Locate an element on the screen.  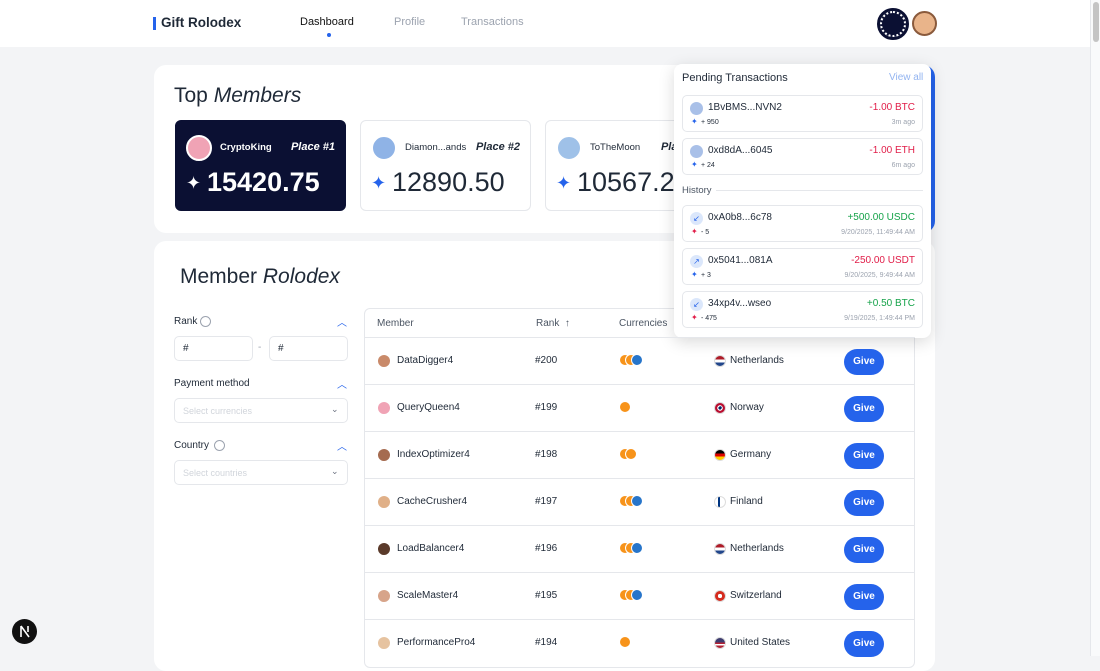
popup-title: Pending Transactions is located at coordinates (735, 78).